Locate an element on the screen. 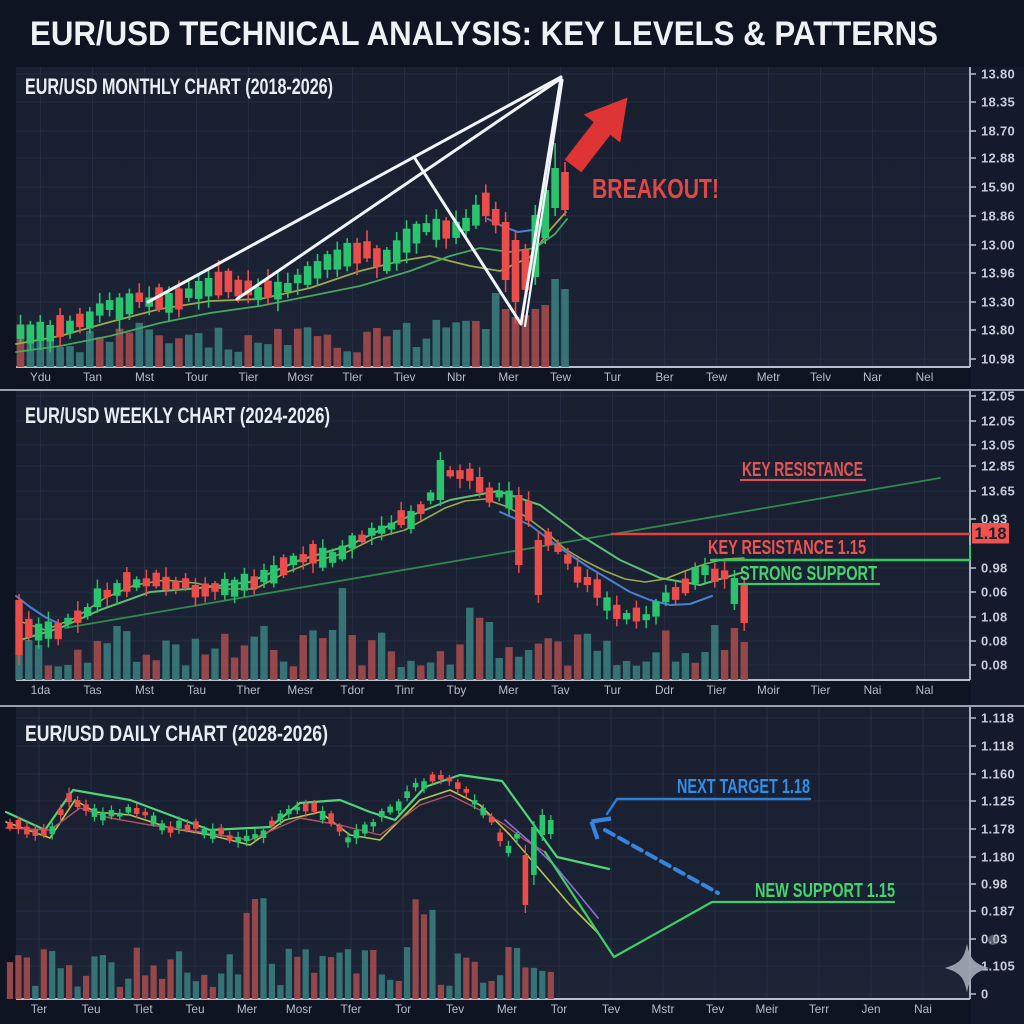 The height and width of the screenshot is (1024, 1024). svg-text: Ter is located at coordinates (39, 1009).